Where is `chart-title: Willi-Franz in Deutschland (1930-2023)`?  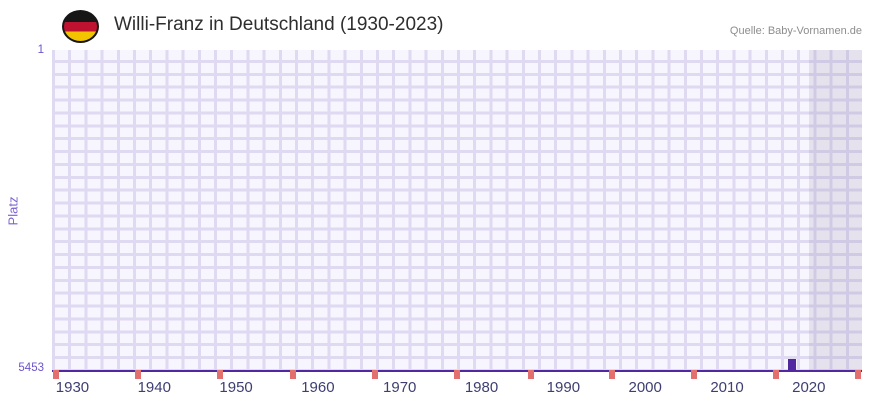
chart-title: Willi-Franz in Deutschland (1930-2023) is located at coordinates (279, 24).